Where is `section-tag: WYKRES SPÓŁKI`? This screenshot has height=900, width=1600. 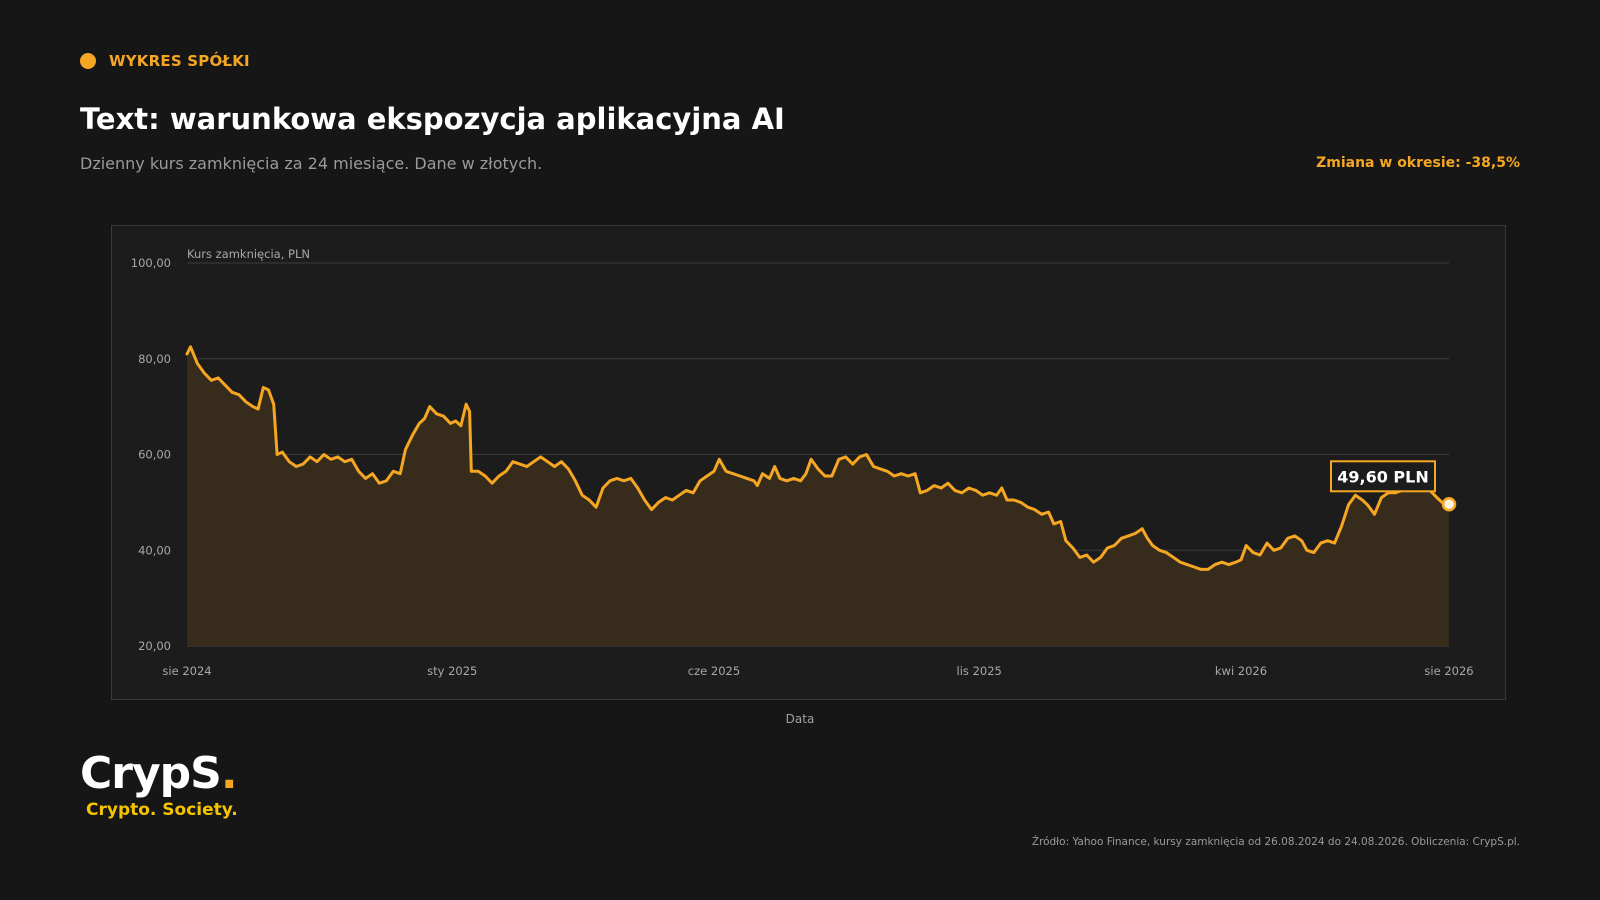 section-tag: WYKRES SPÓŁKI is located at coordinates (165, 61).